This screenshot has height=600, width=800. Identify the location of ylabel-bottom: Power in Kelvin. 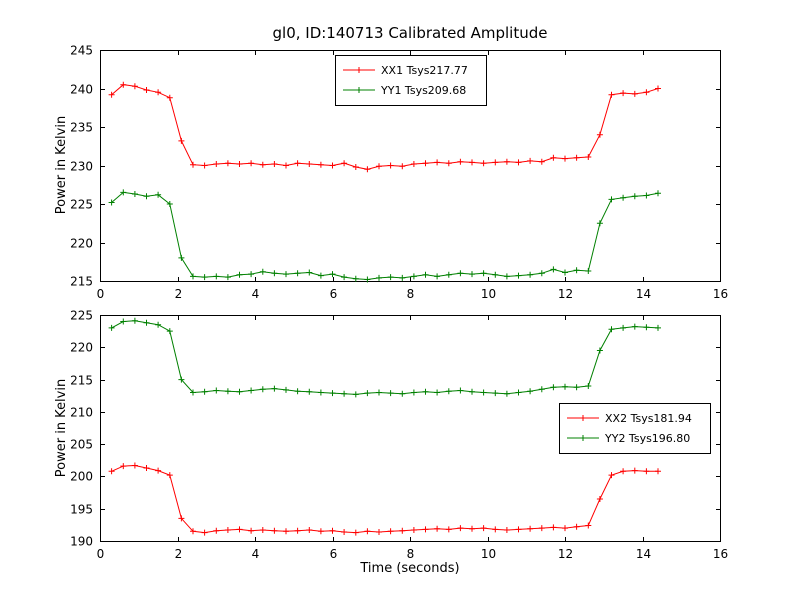
(61, 428).